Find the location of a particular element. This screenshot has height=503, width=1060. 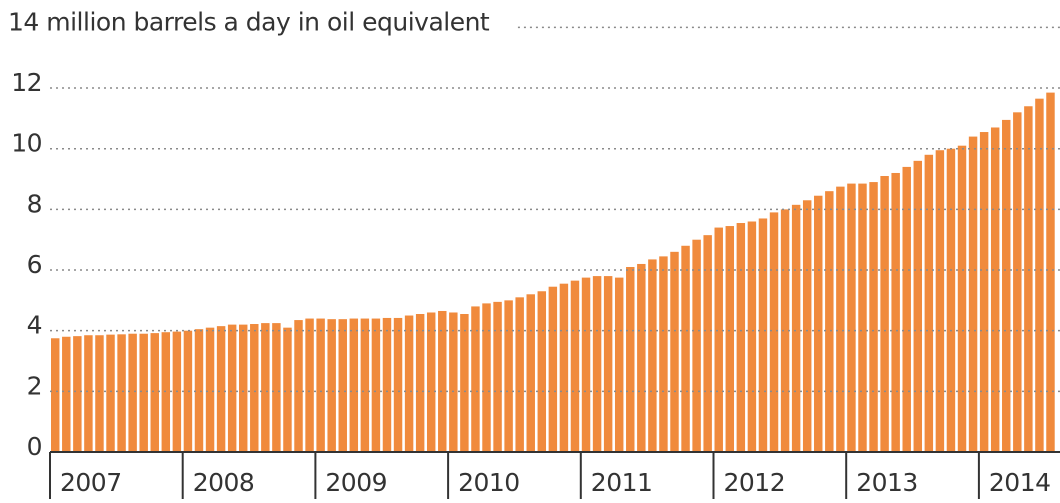

x-tick-label: 2009 is located at coordinates (356, 482).